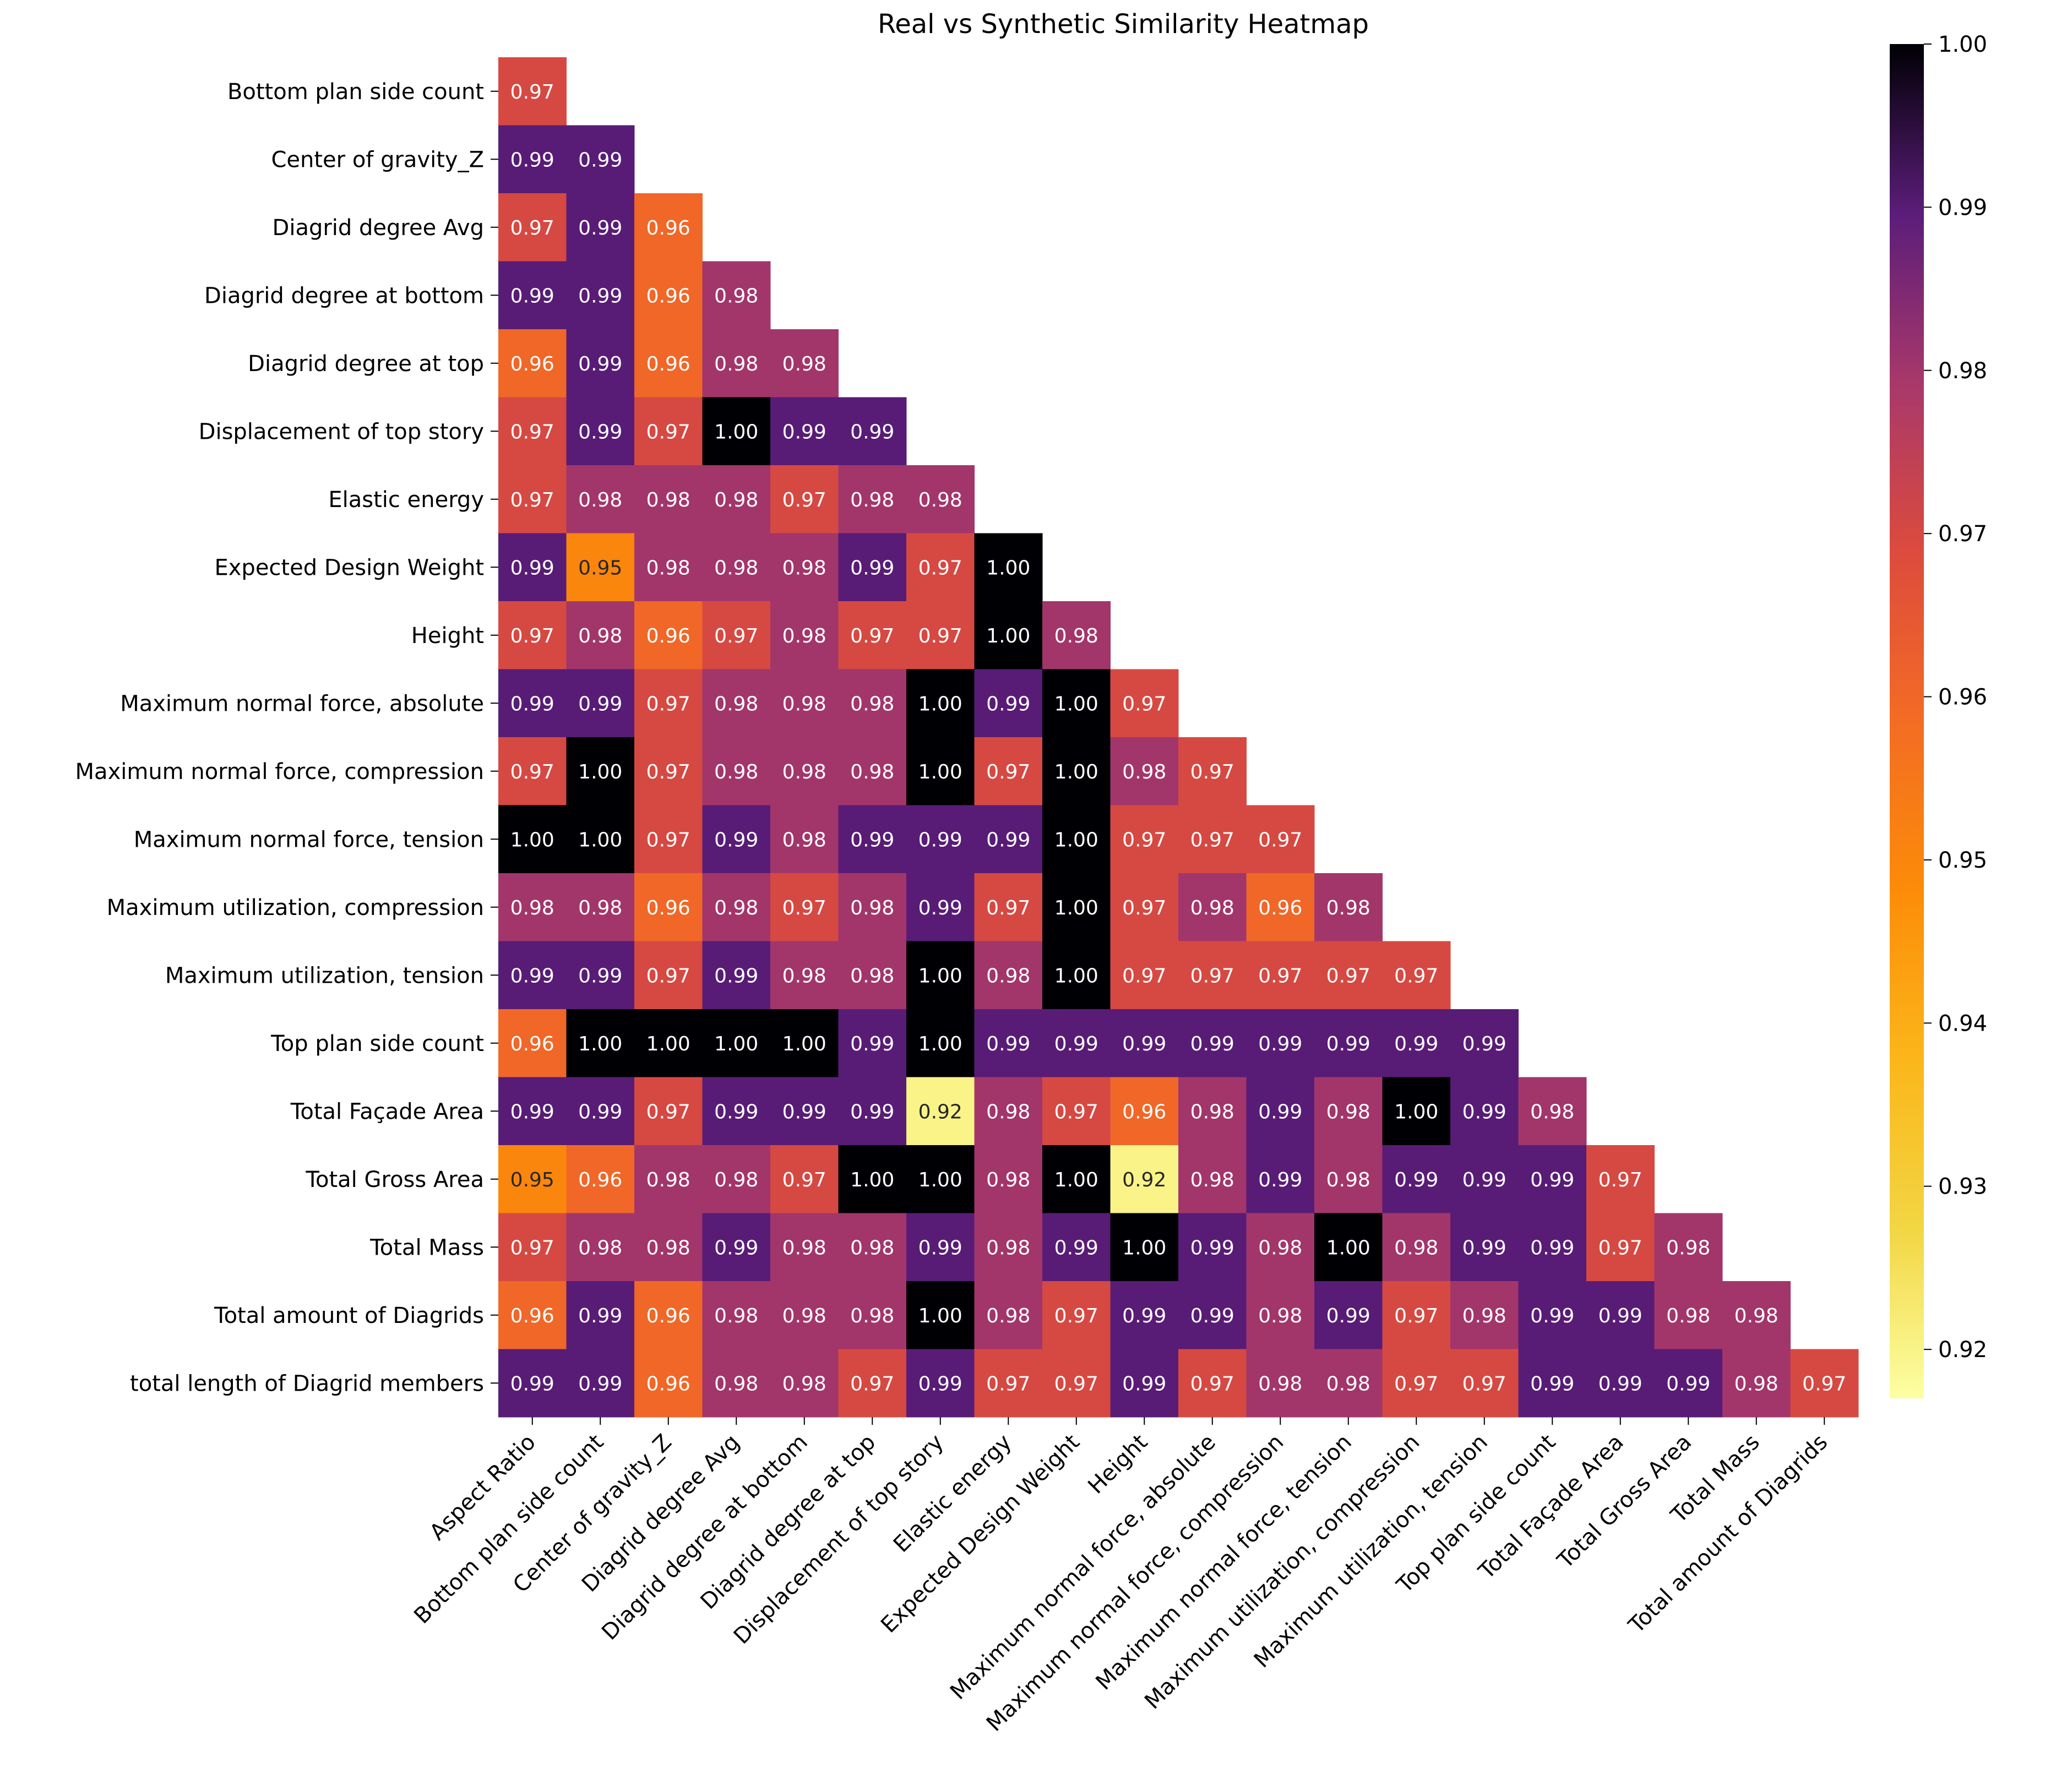  Describe the element at coordinates (378, 228) in the screenshot. I see `y-tick-label: Diagrid degree Avg` at that location.